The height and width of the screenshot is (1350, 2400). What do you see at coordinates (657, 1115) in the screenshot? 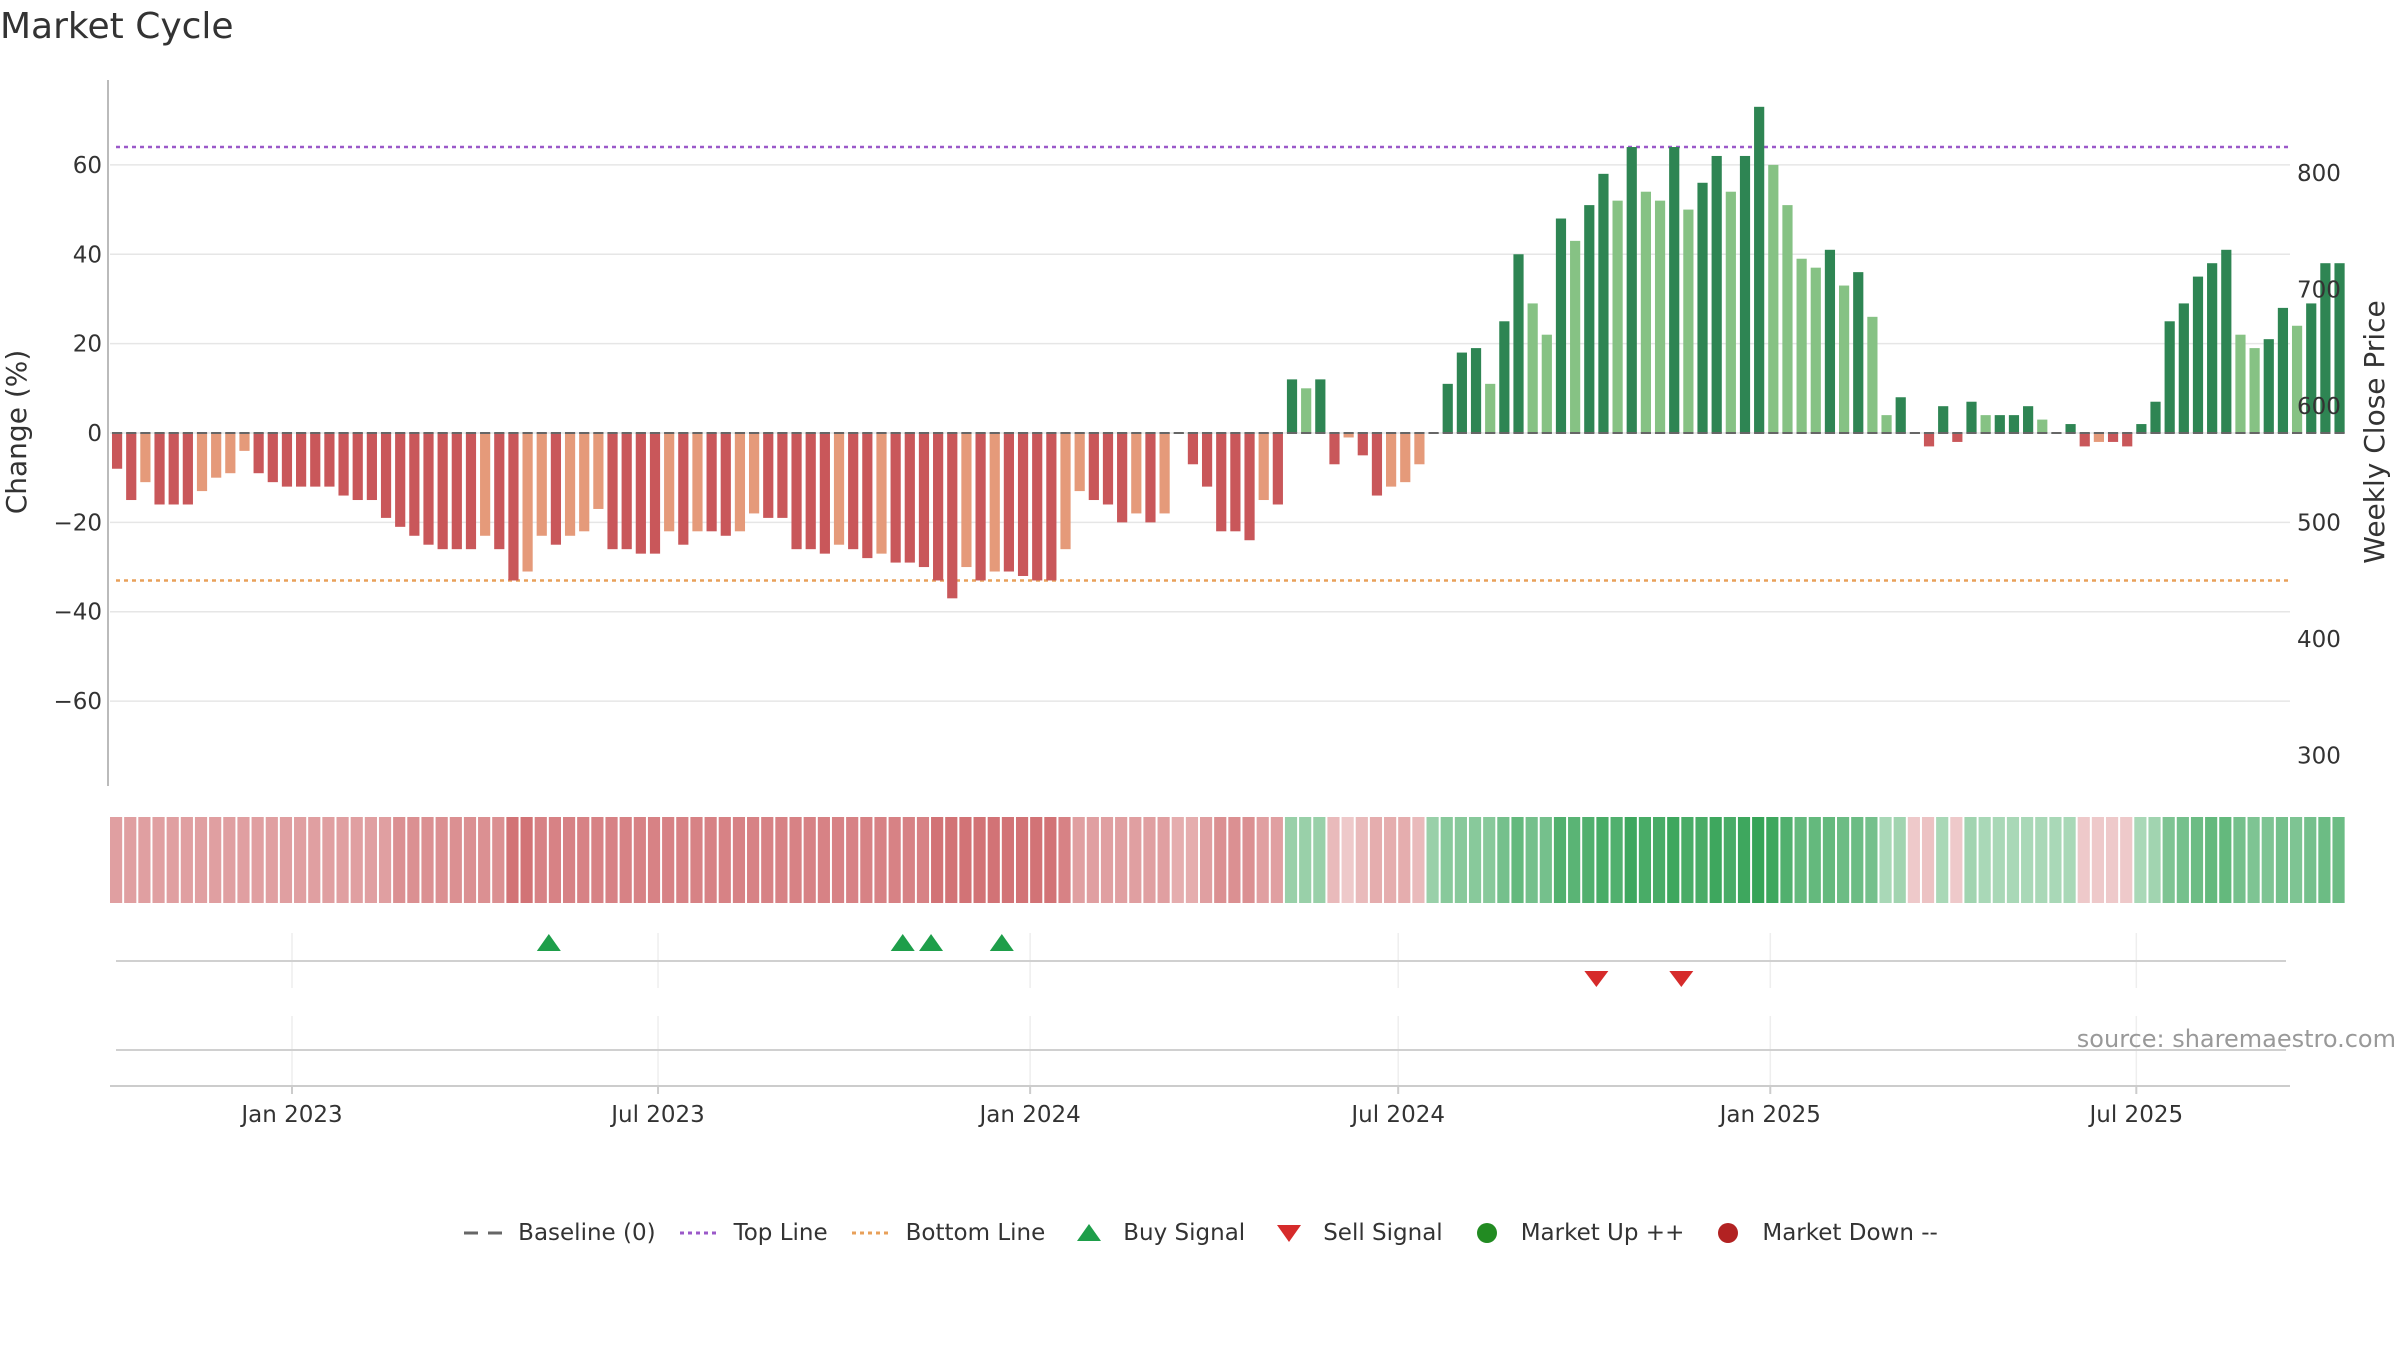
I see `x-tick-label: Jul 2023` at bounding box center [657, 1115].